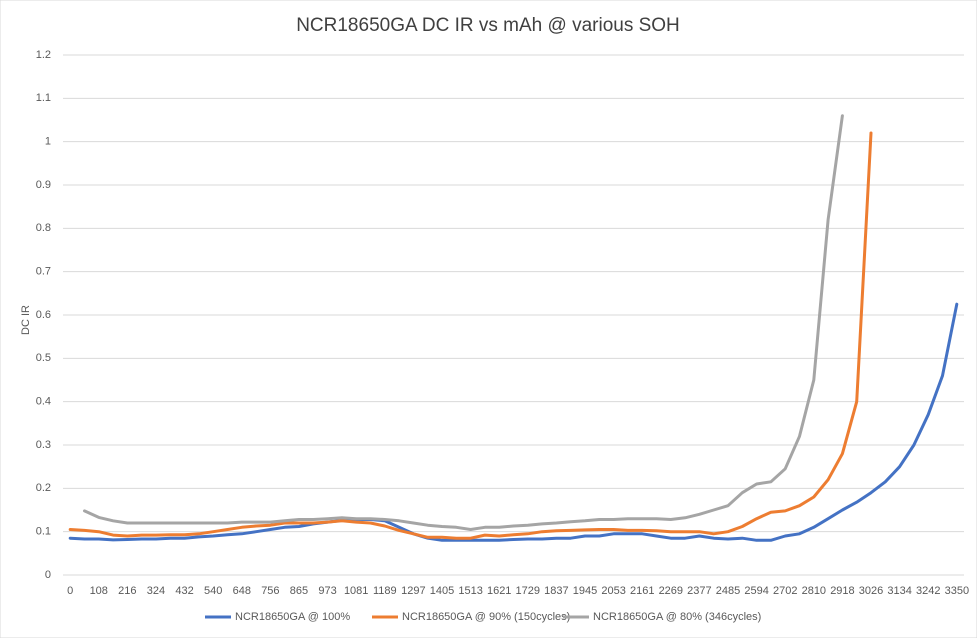 This screenshot has height=638, width=977. Describe the element at coordinates (957, 591) in the screenshot. I see `x-tick-label: 3350` at that location.